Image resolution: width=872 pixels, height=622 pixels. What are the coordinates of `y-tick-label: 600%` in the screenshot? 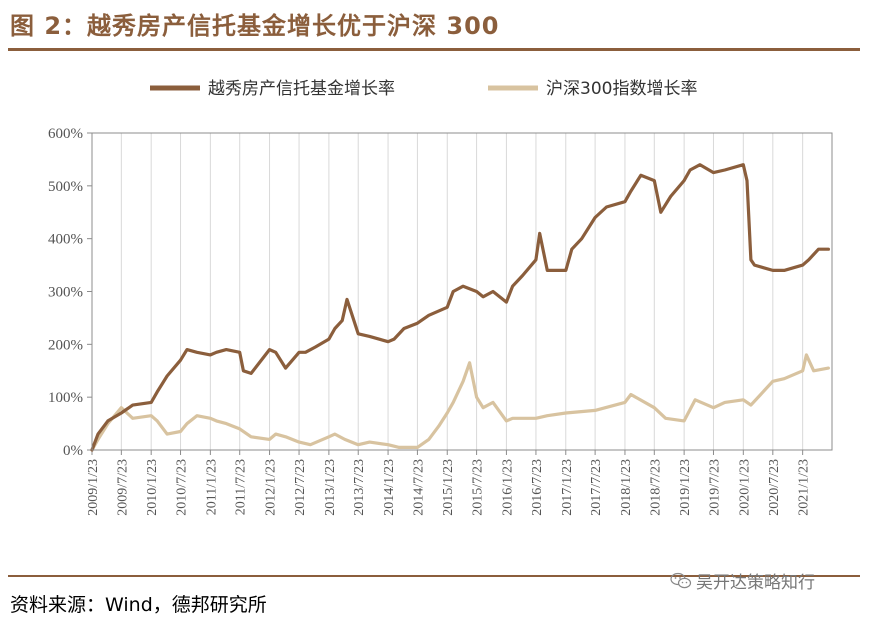 It's located at (65, 134).